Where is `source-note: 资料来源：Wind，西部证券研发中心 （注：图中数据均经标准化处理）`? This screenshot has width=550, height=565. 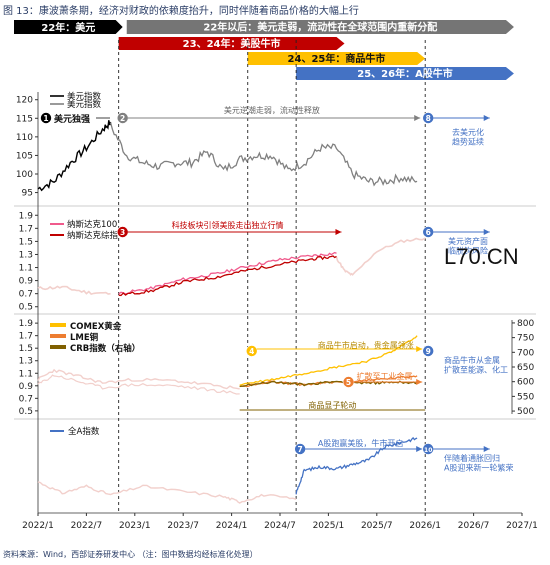
source-note: 资料来源：Wind，西部证券研发中心 （注：图中数据均经标准化处理） is located at coordinates (130, 554).